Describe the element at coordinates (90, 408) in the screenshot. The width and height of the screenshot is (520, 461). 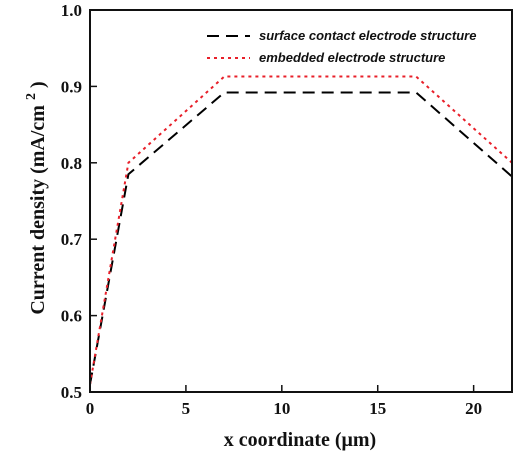
I see `x-tick-label: 0` at that location.